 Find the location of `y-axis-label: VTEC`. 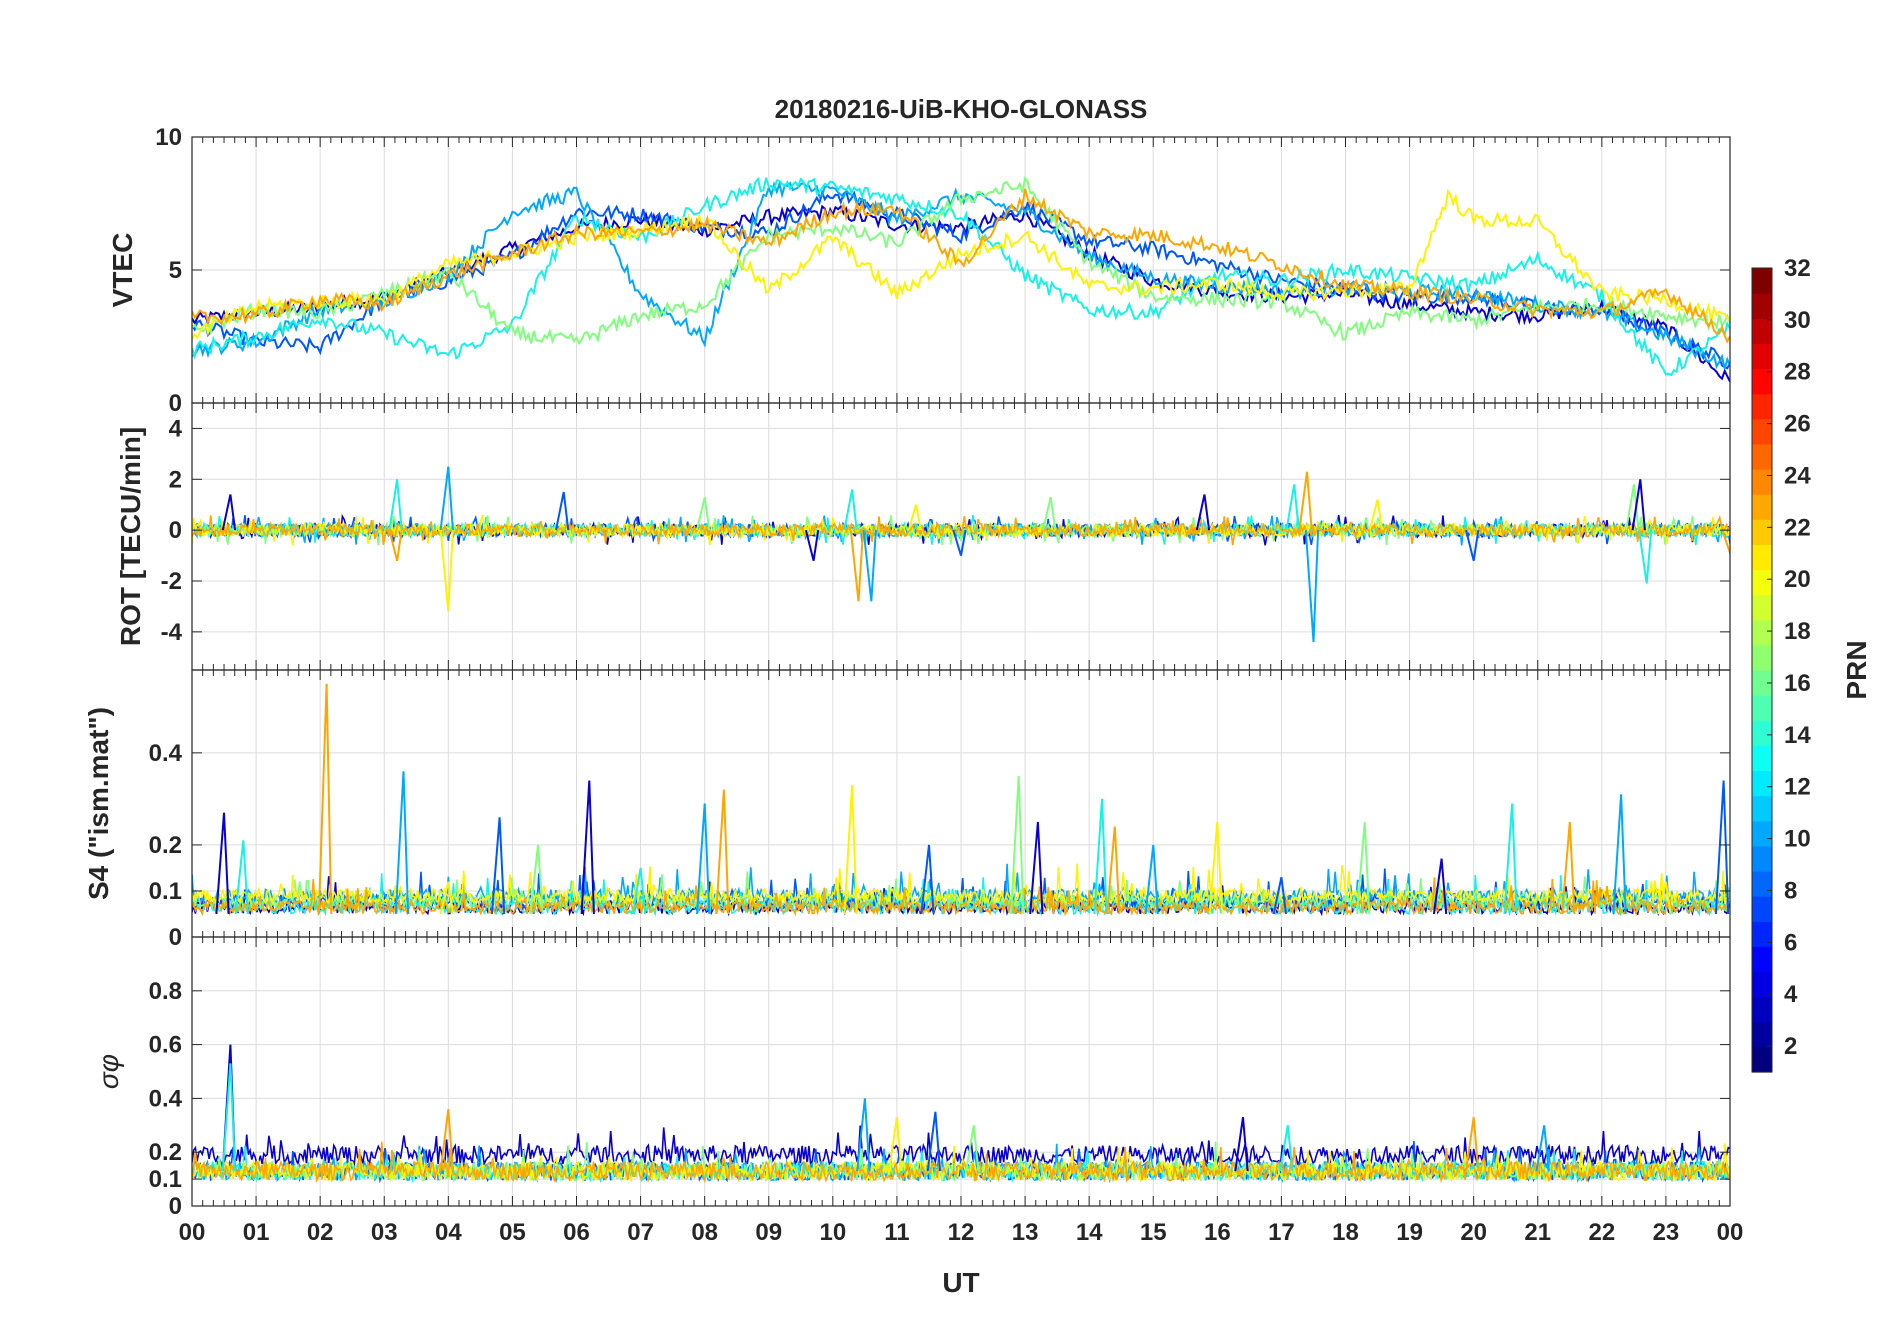

y-axis-label: VTEC is located at coordinates (122, 270).